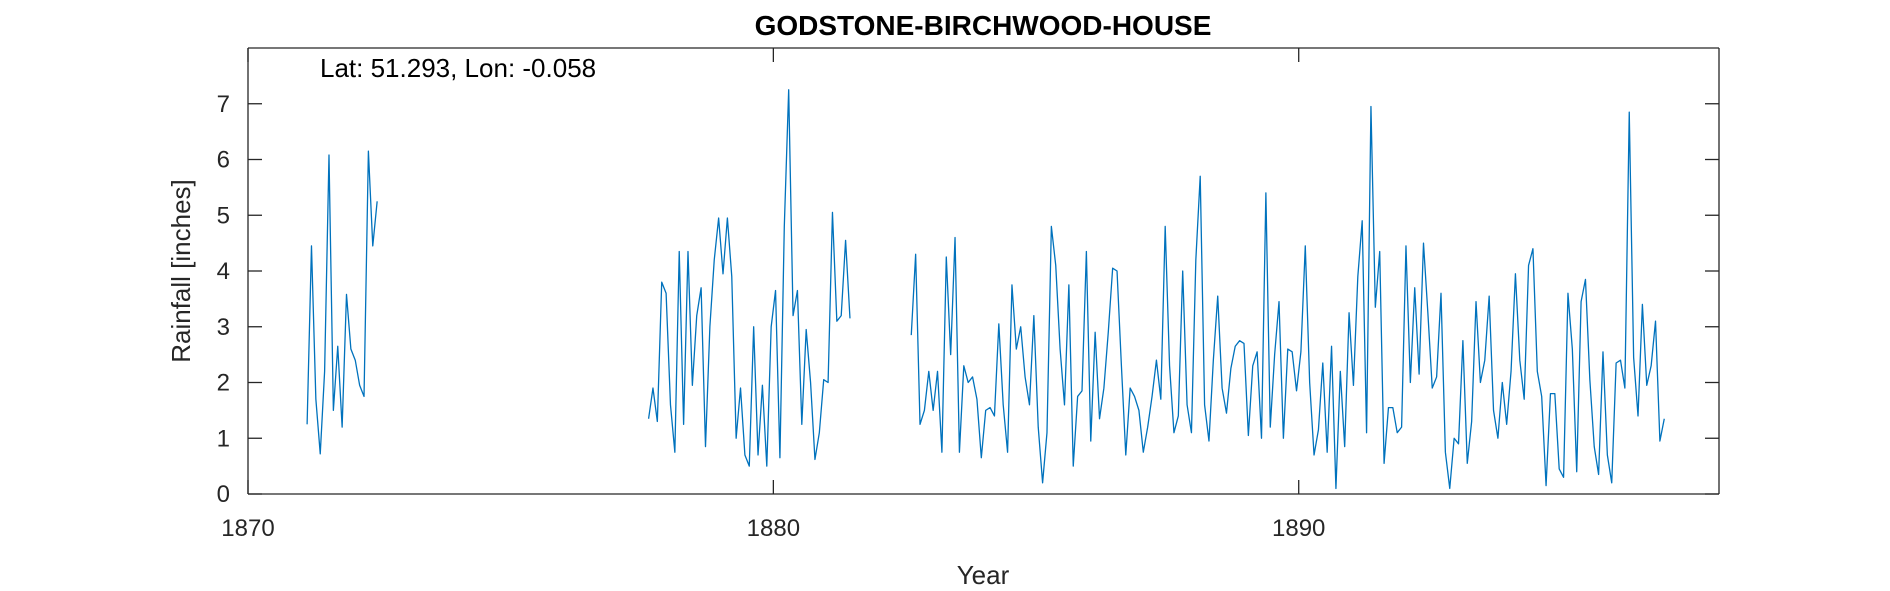 The height and width of the screenshot is (591, 1890). Describe the element at coordinates (1298, 528) in the screenshot. I see `x-tick-label: 1890` at that location.